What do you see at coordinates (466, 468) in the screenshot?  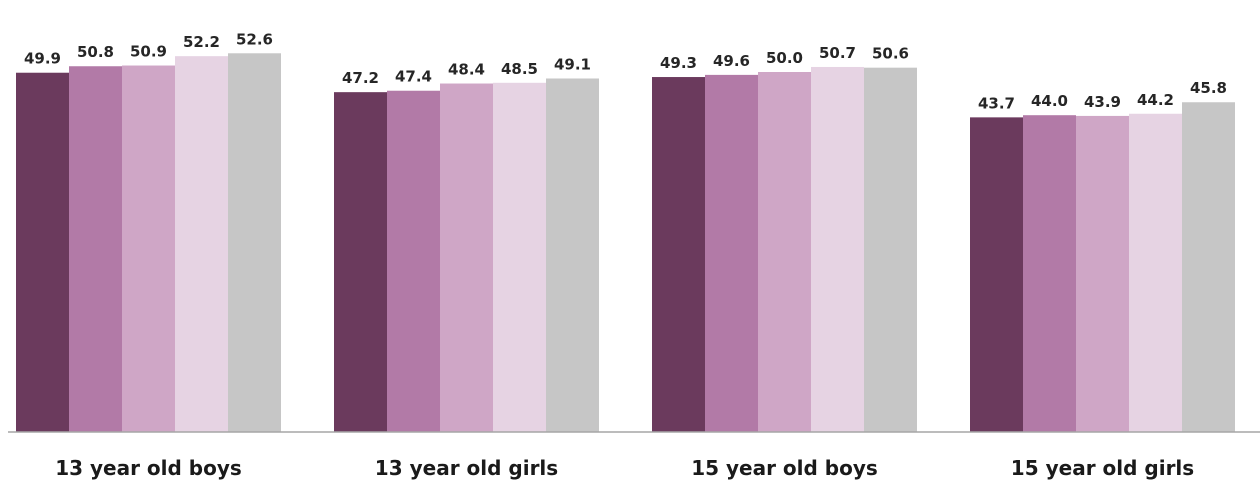 I see `category-label-2: 13 year old girls` at bounding box center [466, 468].